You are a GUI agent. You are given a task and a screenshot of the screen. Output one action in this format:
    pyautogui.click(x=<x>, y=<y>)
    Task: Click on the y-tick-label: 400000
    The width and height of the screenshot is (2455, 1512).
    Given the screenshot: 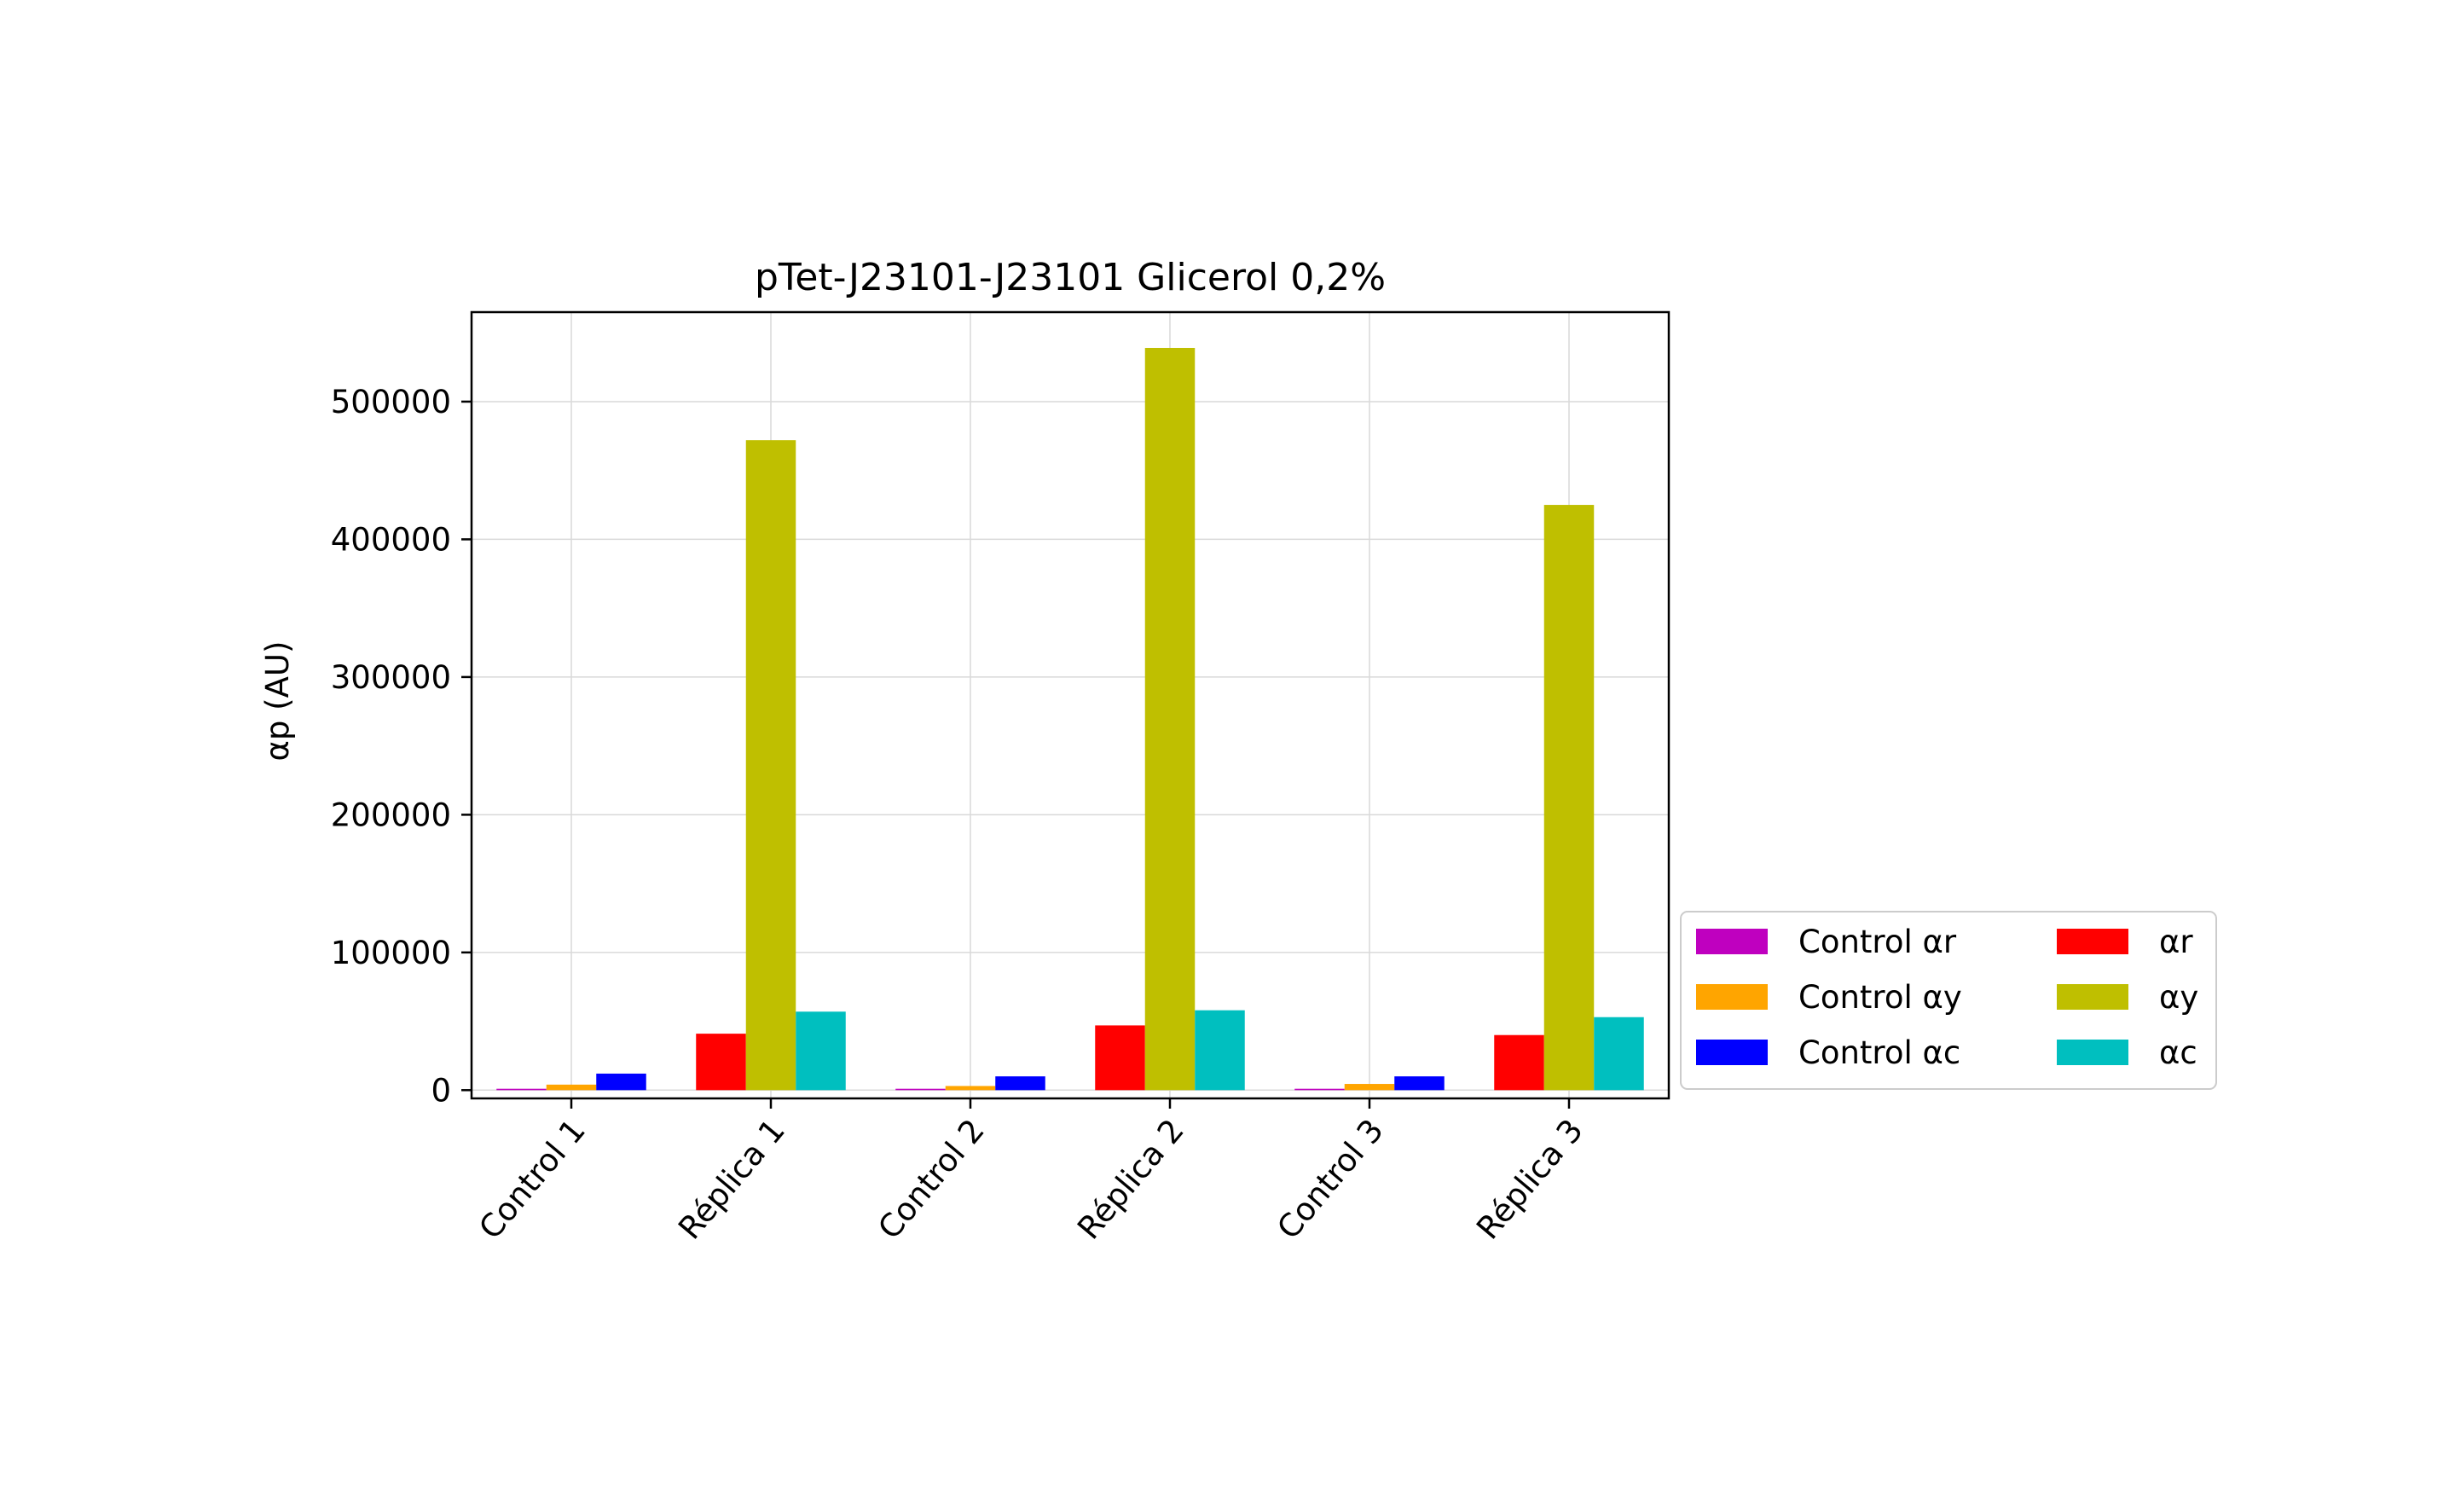 What is the action you would take?
    pyautogui.click(x=391, y=540)
    